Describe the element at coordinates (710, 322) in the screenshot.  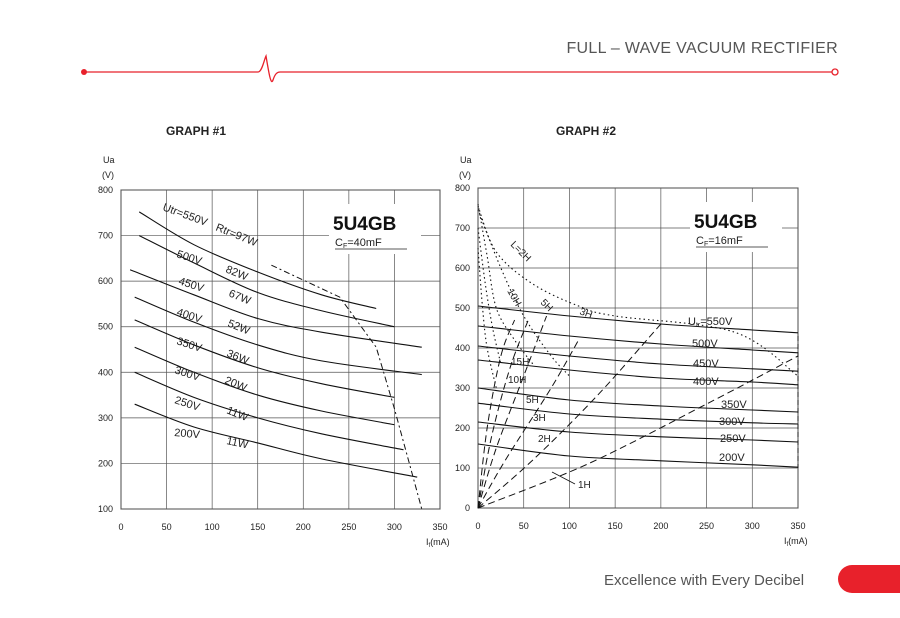
I see `series-label: Utr=550V` at that location.